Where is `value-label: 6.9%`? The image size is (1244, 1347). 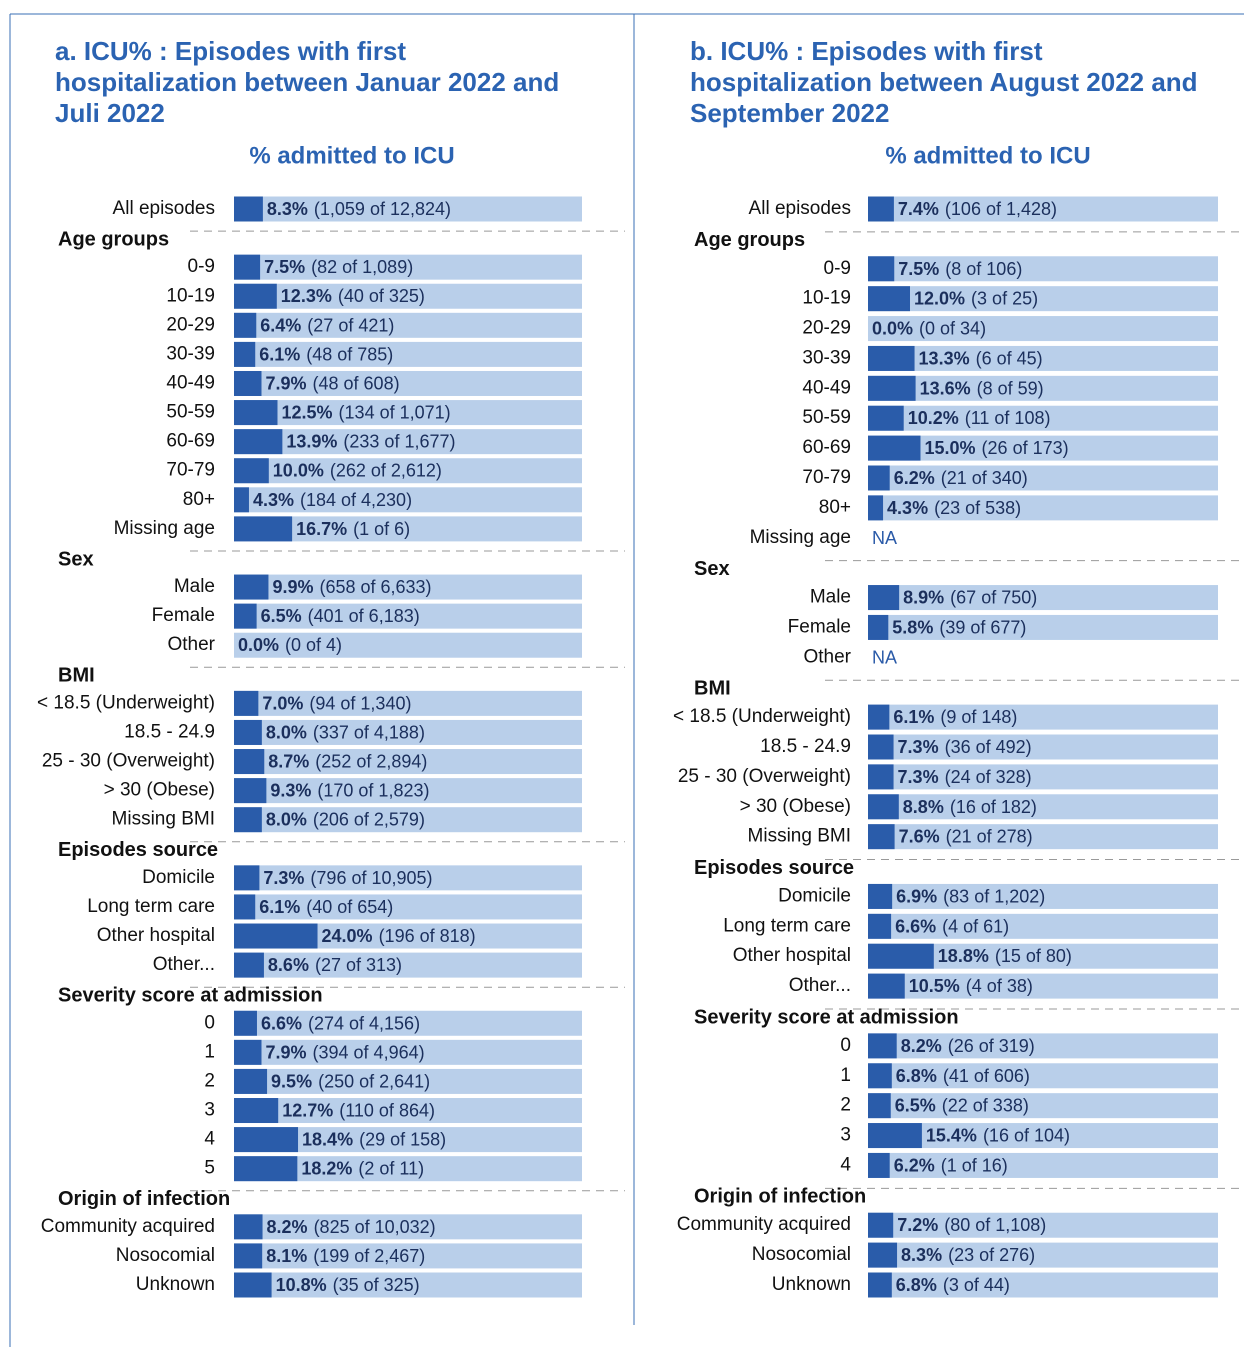 value-label: 6.9% is located at coordinates (916, 896).